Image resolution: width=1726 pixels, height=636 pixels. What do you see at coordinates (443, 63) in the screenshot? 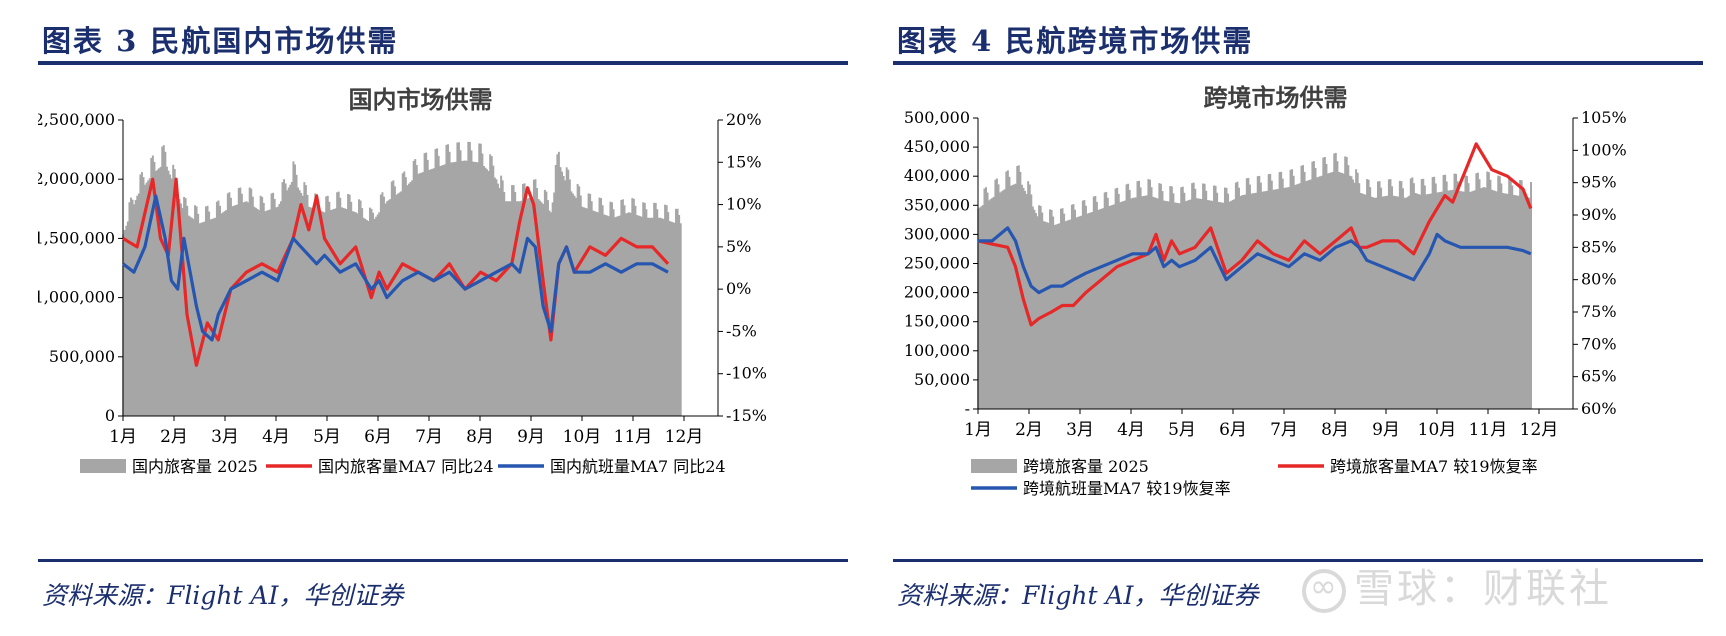
I see `title-rule` at bounding box center [443, 63].